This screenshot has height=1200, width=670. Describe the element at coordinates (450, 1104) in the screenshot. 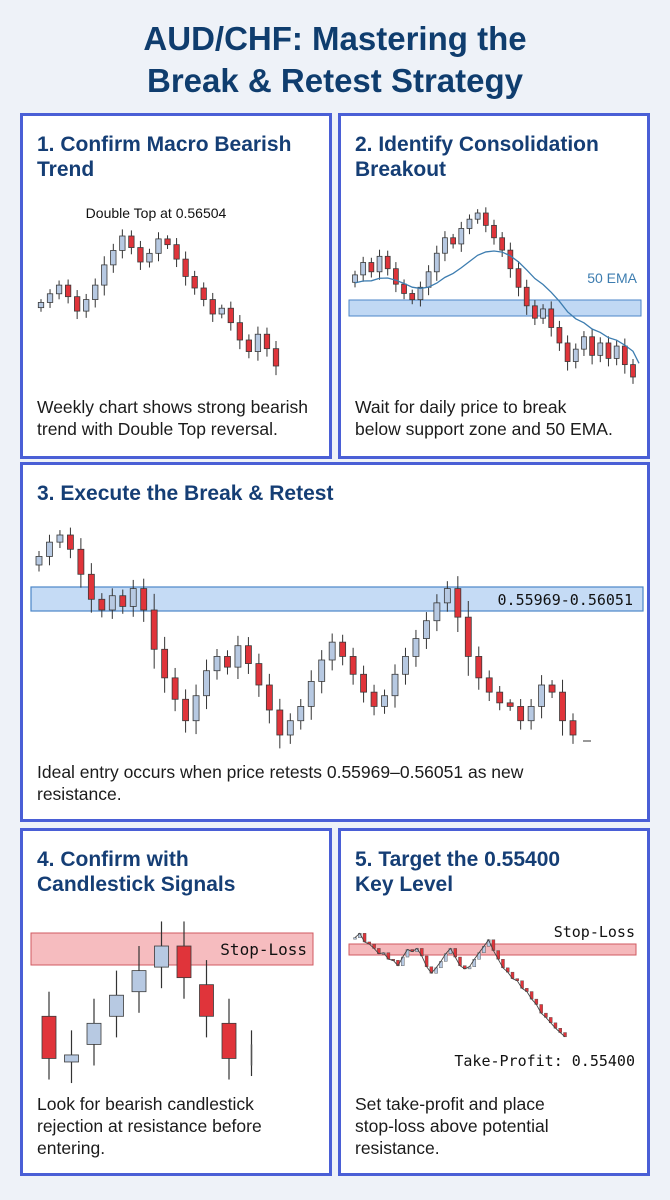

I see `desc-line: Set take-profit and place` at that location.